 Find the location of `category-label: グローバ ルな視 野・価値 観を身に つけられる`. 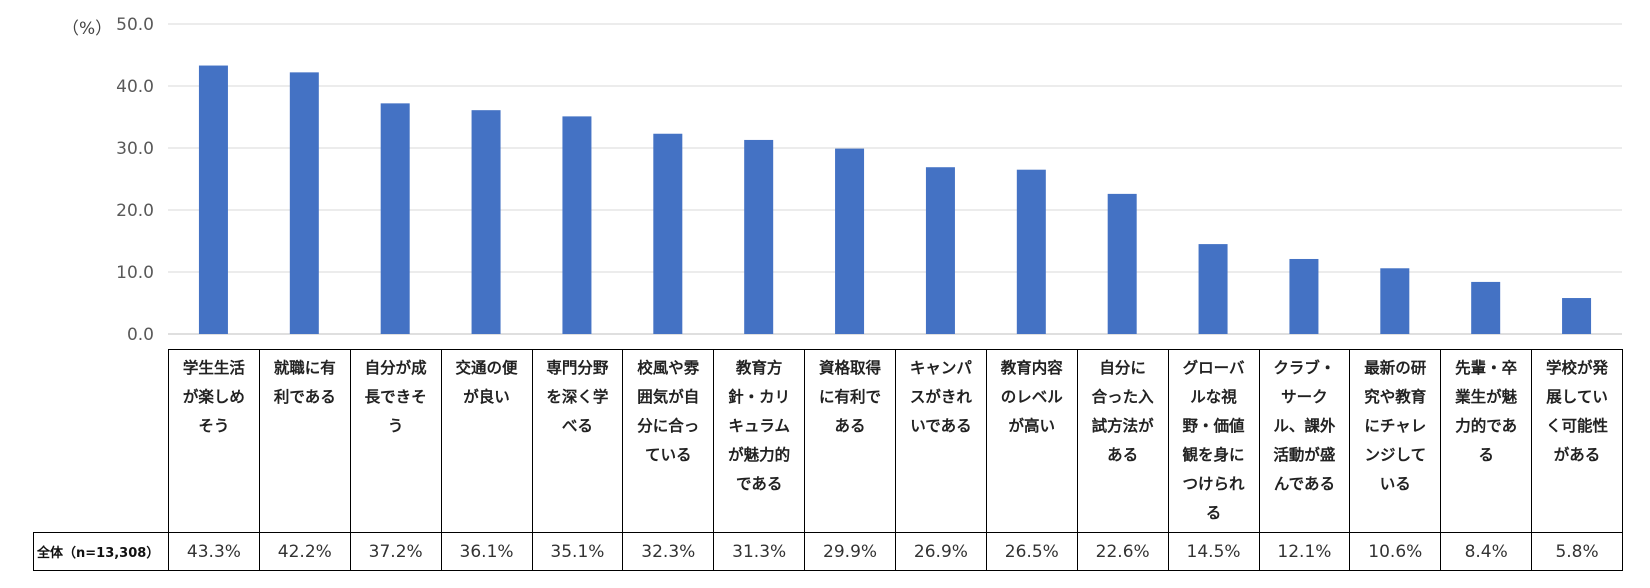

category-label: グローバ ルな視 野・価値 観を身に つけられる is located at coordinates (1213, 441).